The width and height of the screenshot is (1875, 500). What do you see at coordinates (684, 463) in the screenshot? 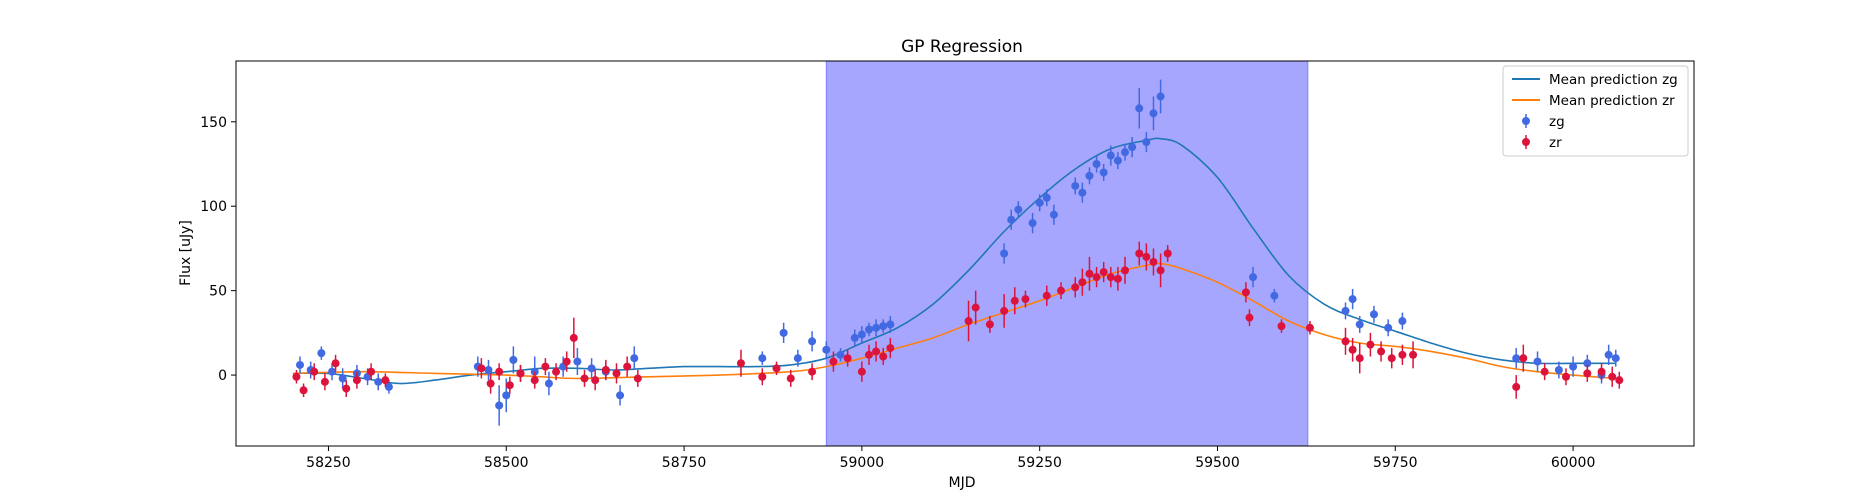
I see `x-tick-label: 58750` at bounding box center [684, 463].